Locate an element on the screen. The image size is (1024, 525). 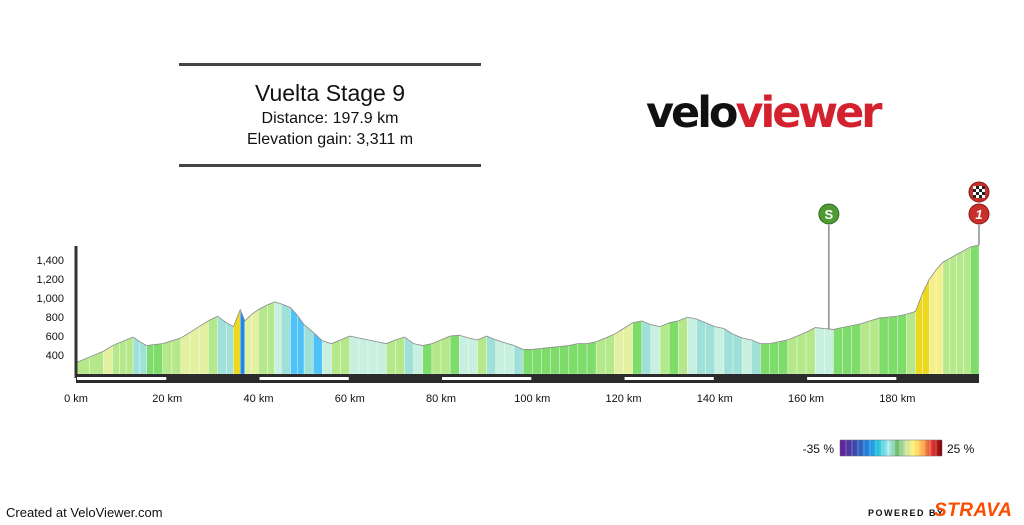
x-tick-label: 120 km is located at coordinates (624, 399).